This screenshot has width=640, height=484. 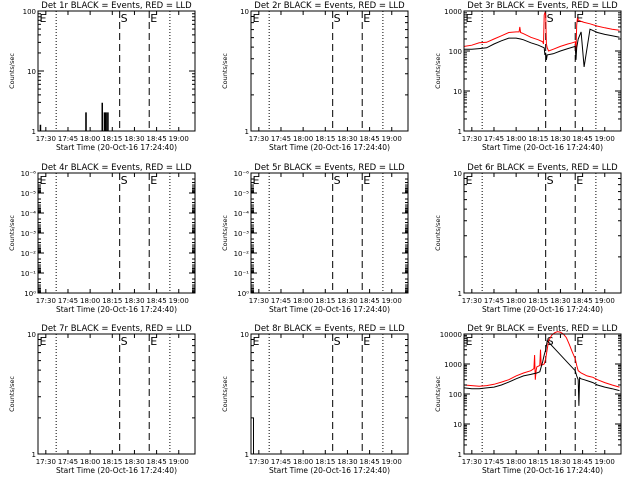 I want to click on y-tick-label: 10⁰, so click(x=30, y=294).